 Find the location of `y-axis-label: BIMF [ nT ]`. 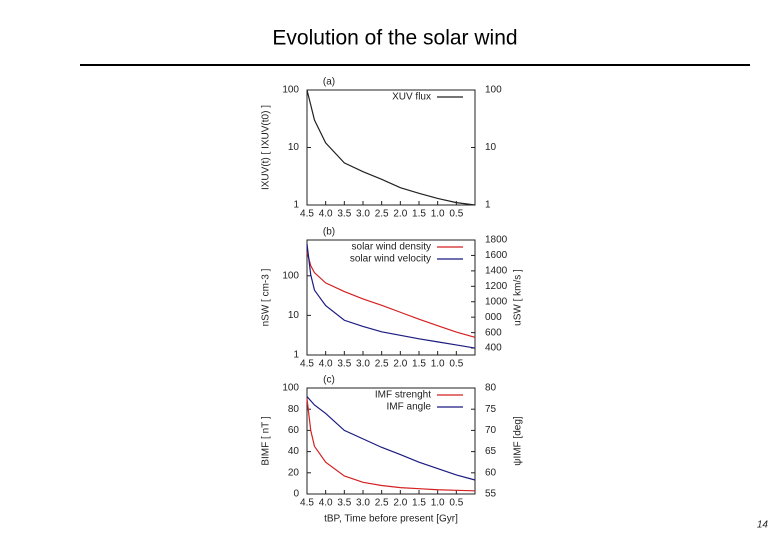

y-axis-label: BIMF [ nT ] is located at coordinates (266, 440).